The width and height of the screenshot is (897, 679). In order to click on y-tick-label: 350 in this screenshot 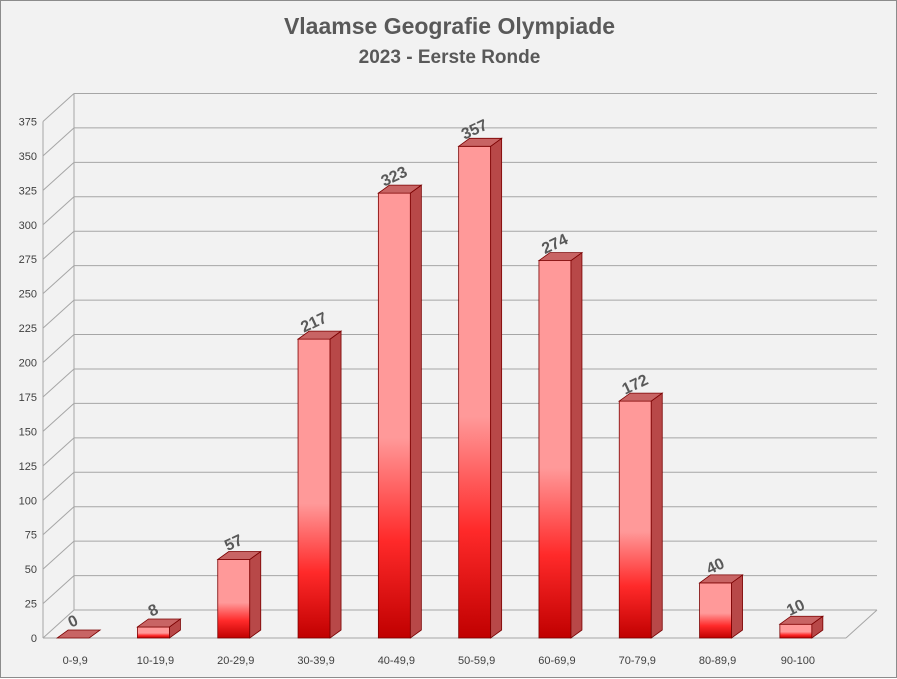, I will do `click(28, 157)`.